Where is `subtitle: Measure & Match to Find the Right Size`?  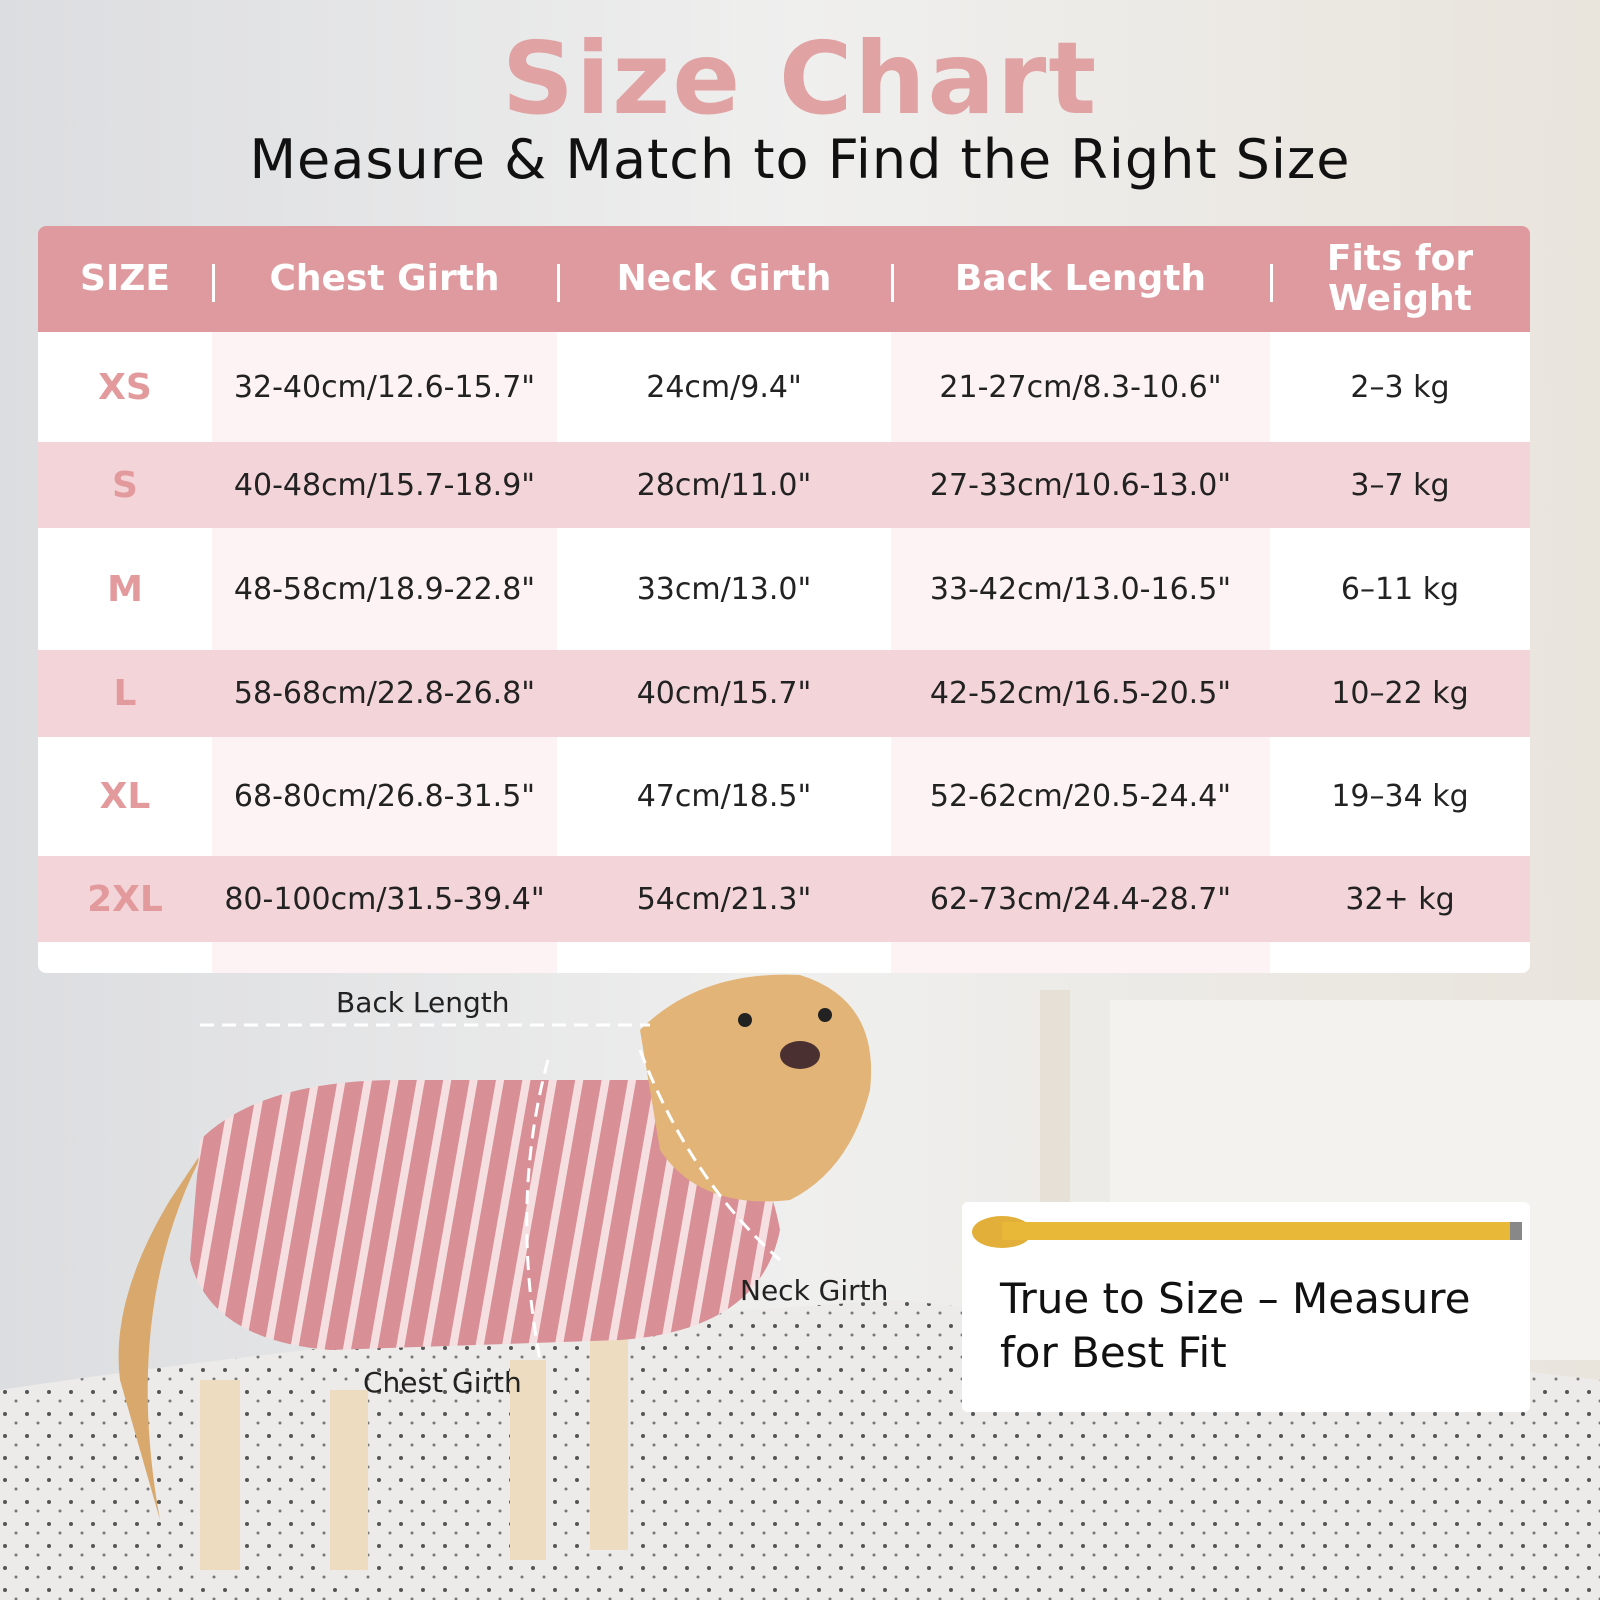
subtitle: Measure & Match to Find the Right Size is located at coordinates (800, 159).